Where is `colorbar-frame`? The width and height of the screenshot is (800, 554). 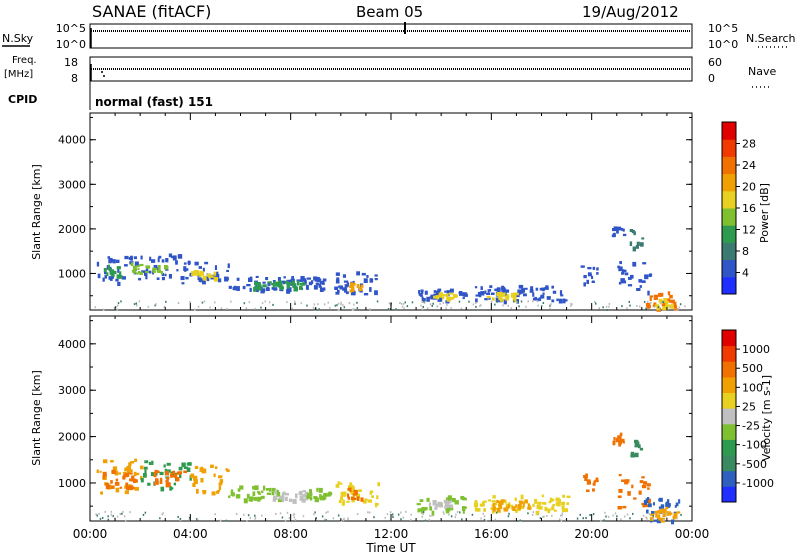
colorbar-frame is located at coordinates (729, 416).